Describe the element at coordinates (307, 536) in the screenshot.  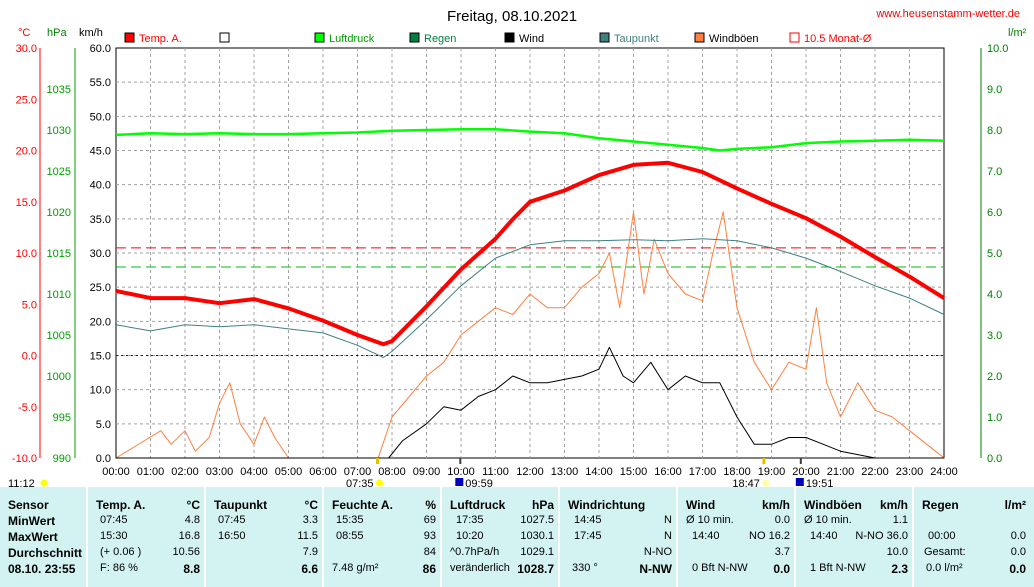
I see `dew-max: 11.5` at that location.